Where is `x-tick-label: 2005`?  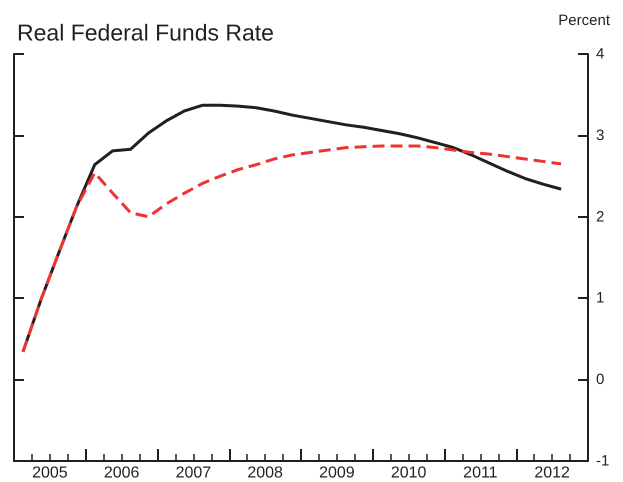 x-tick-label: 2005 is located at coordinates (50, 473).